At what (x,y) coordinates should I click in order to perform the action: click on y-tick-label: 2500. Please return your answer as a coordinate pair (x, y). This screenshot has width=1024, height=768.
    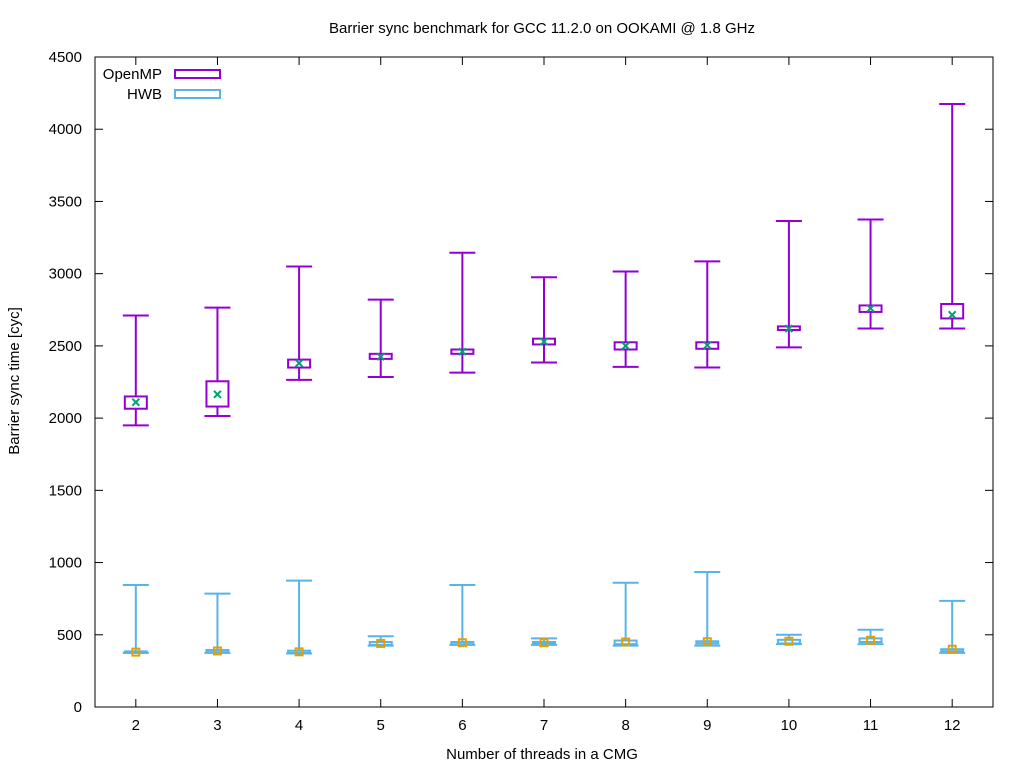
    Looking at the image, I should click on (65, 346).